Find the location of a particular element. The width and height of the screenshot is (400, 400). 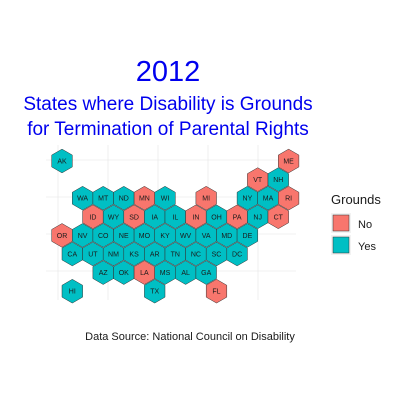

state-label: HI is located at coordinates (72, 292).